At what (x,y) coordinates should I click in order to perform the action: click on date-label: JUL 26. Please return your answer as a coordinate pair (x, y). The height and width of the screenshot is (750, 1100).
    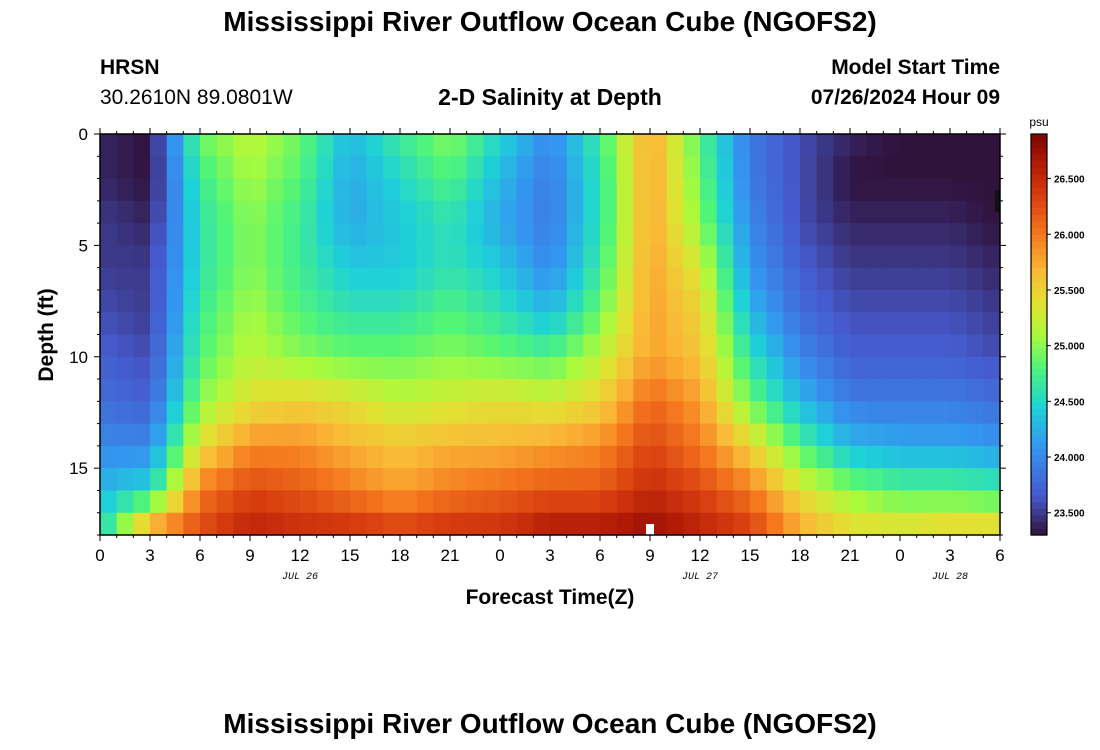
    Looking at the image, I should click on (300, 577).